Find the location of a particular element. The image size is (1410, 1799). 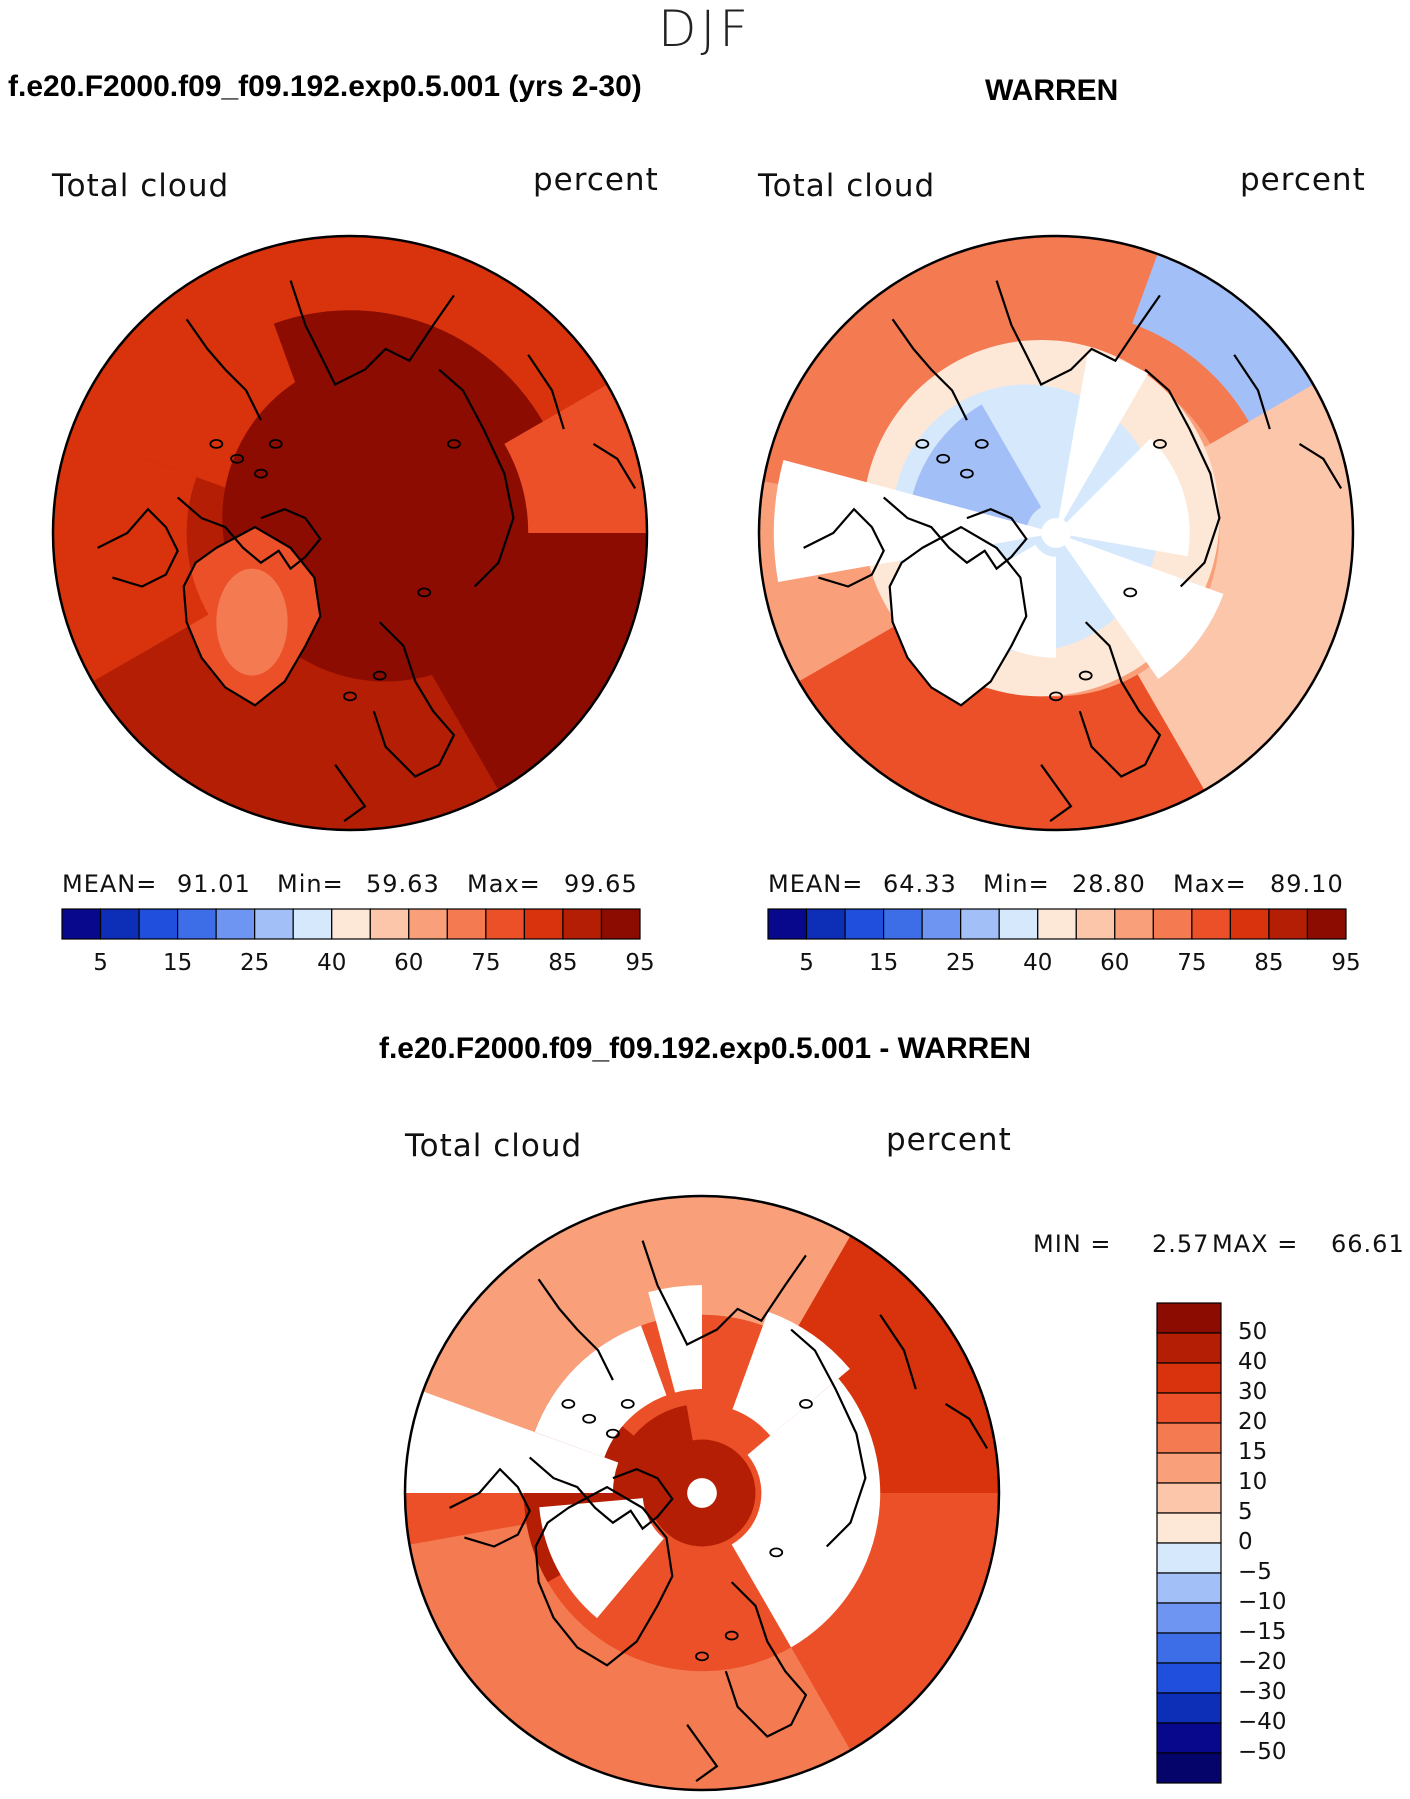

colorbar-tick-label: 25 is located at coordinates (255, 963).